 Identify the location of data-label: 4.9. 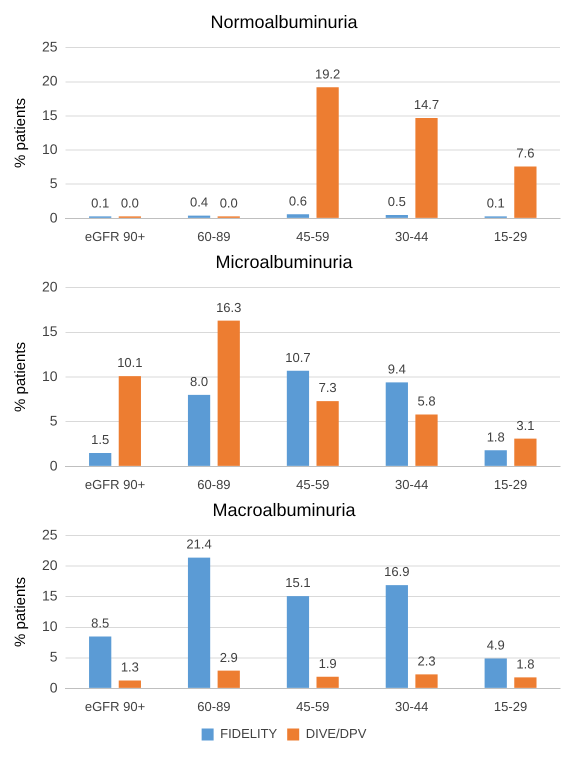
(495, 645).